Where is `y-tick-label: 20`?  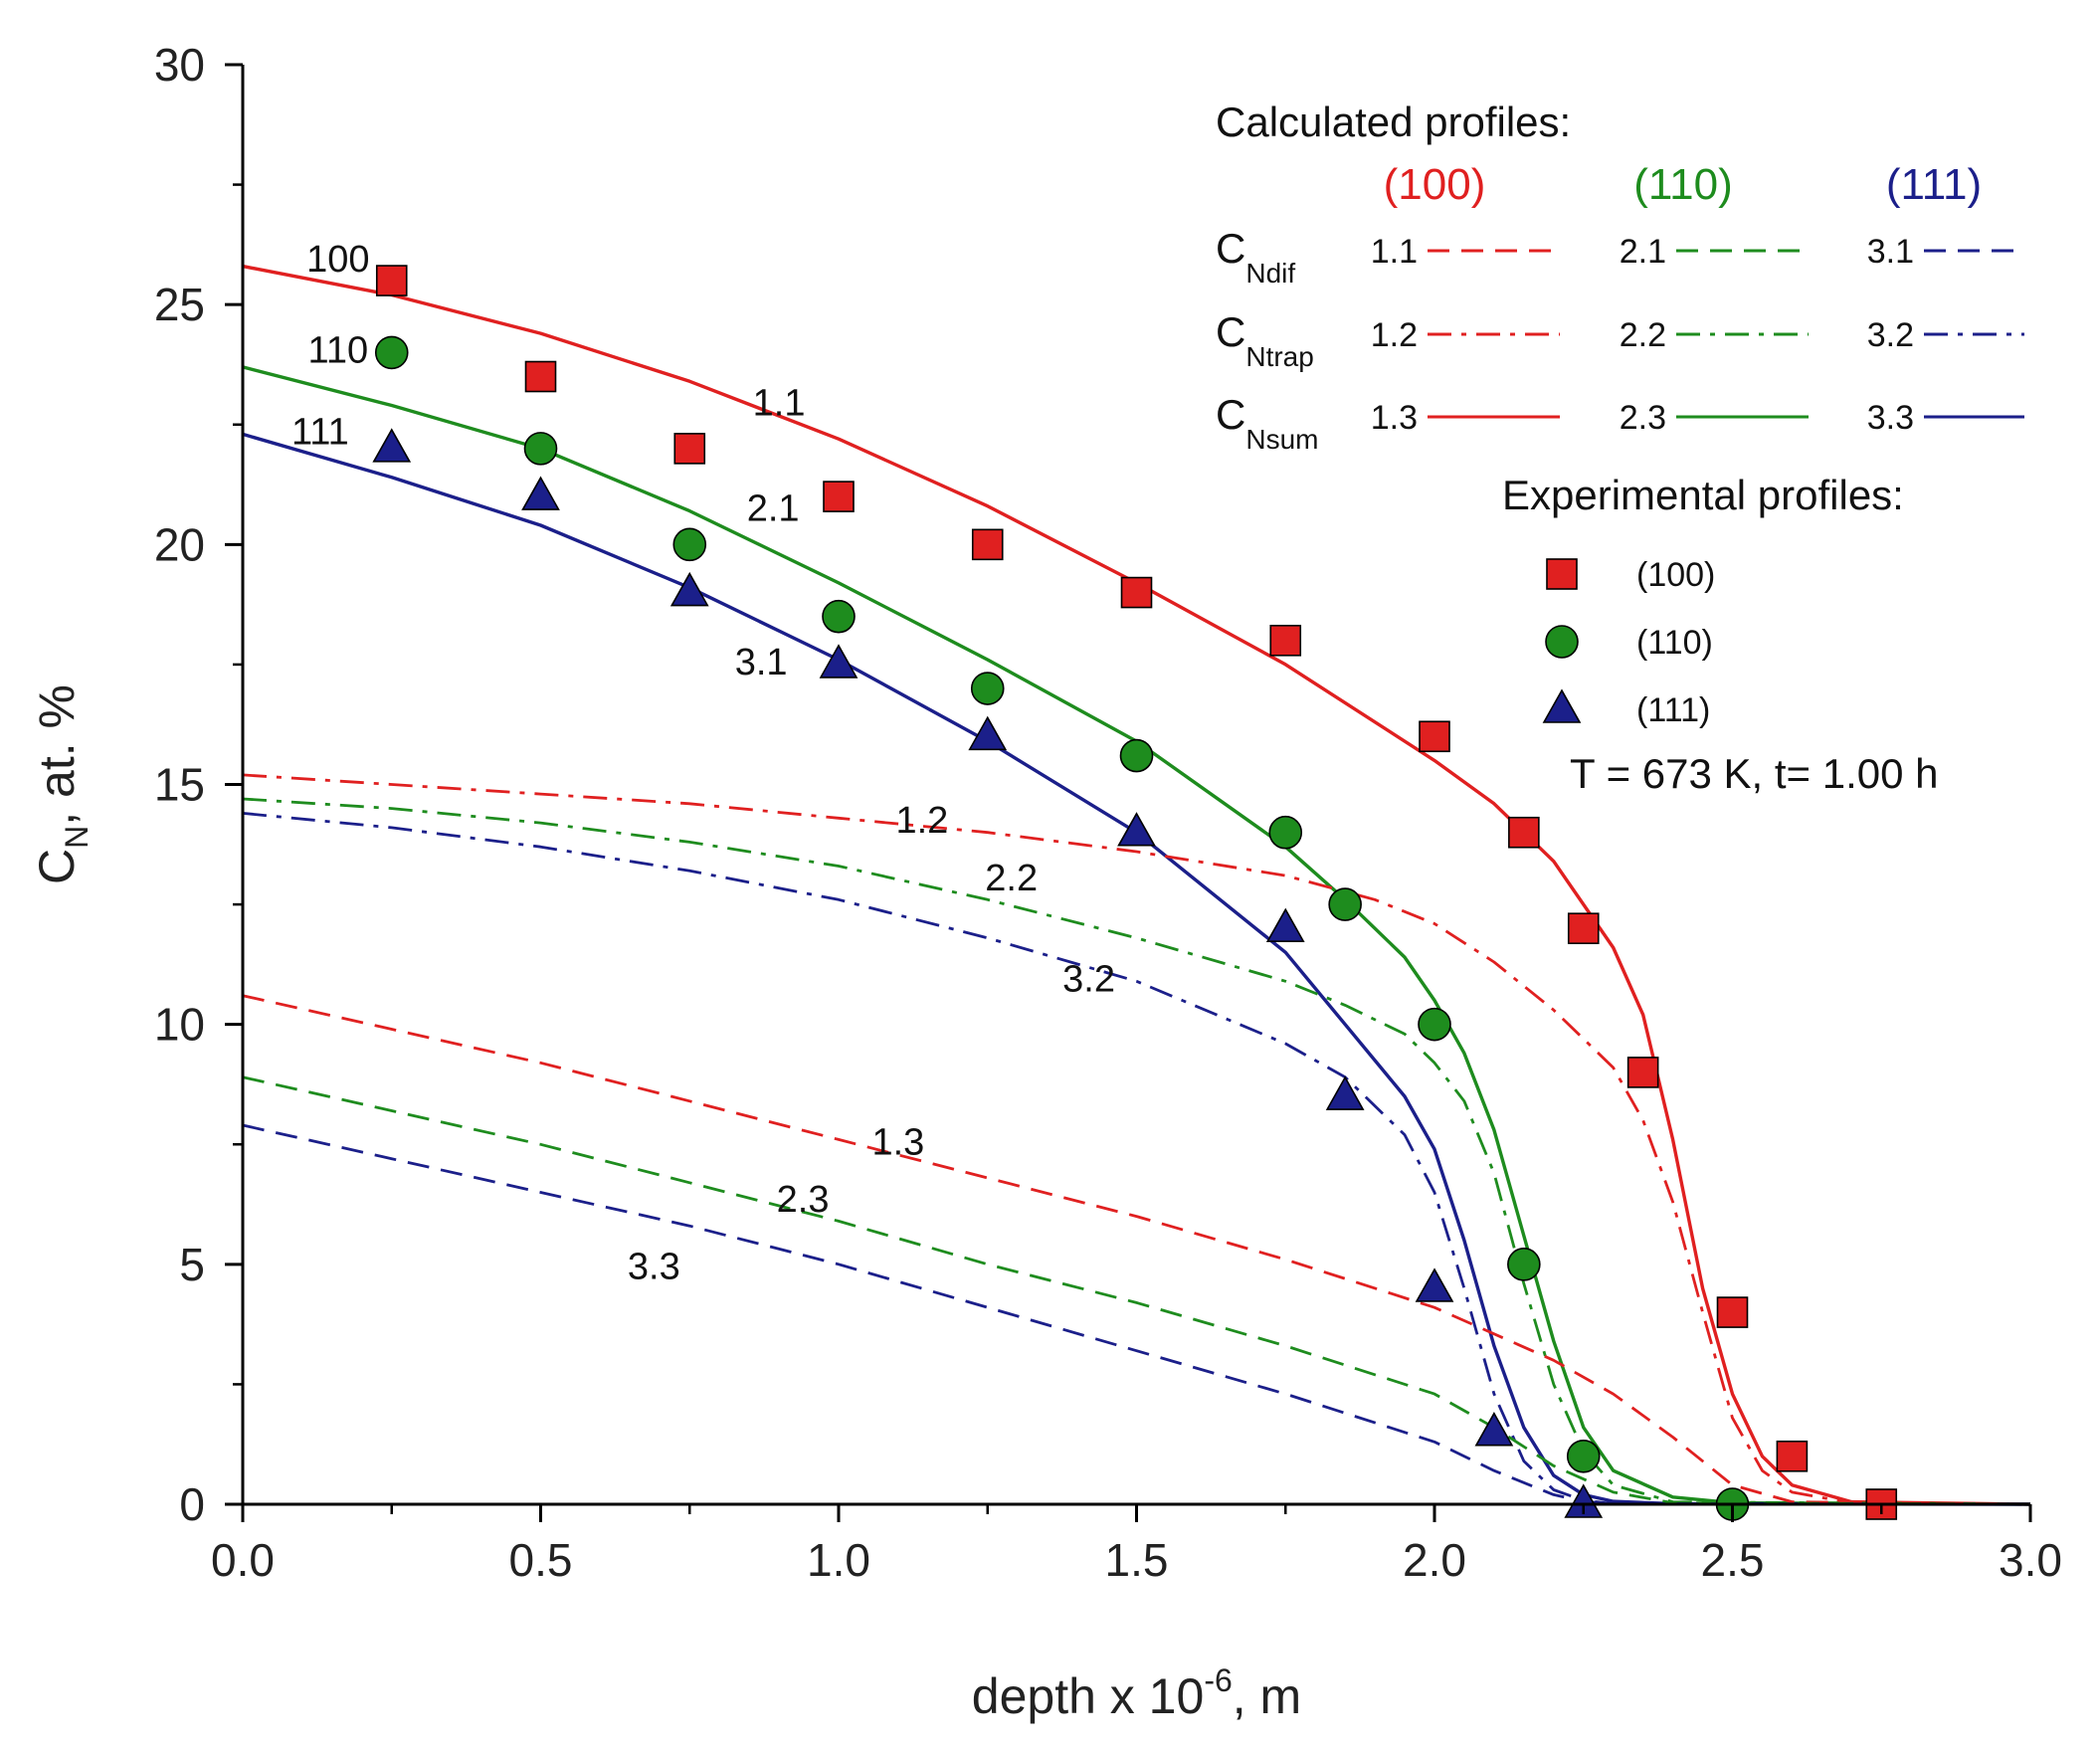
y-tick-label: 20 is located at coordinates (179, 544).